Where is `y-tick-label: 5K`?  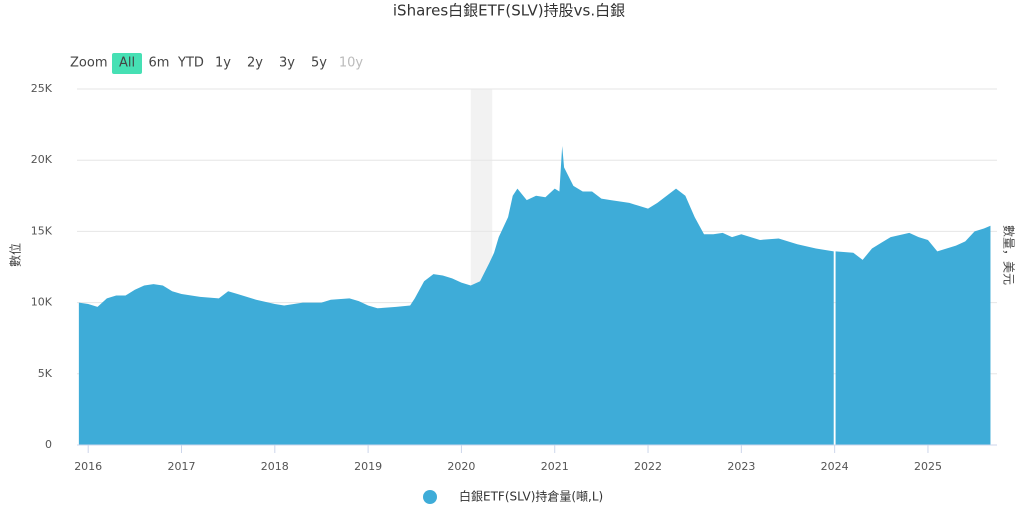 y-tick-label: 5K is located at coordinates (45, 373).